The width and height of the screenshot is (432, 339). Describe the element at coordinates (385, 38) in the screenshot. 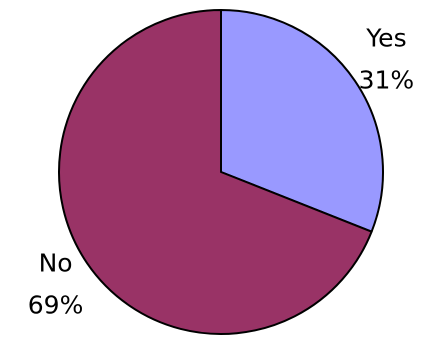

I see `slice-category-label: Yes` at that location.